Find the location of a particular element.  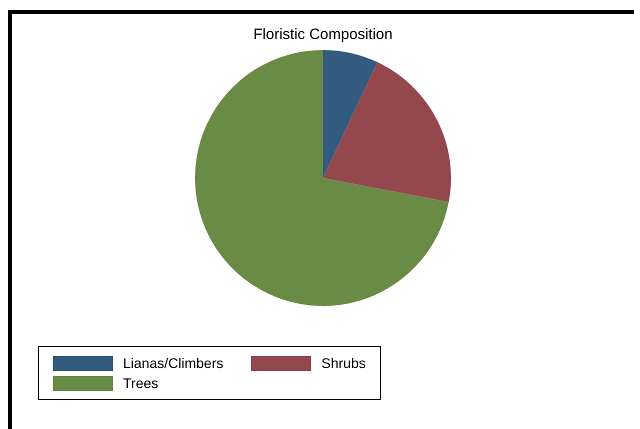

legend-label: Lianas/Climbers is located at coordinates (173, 363).